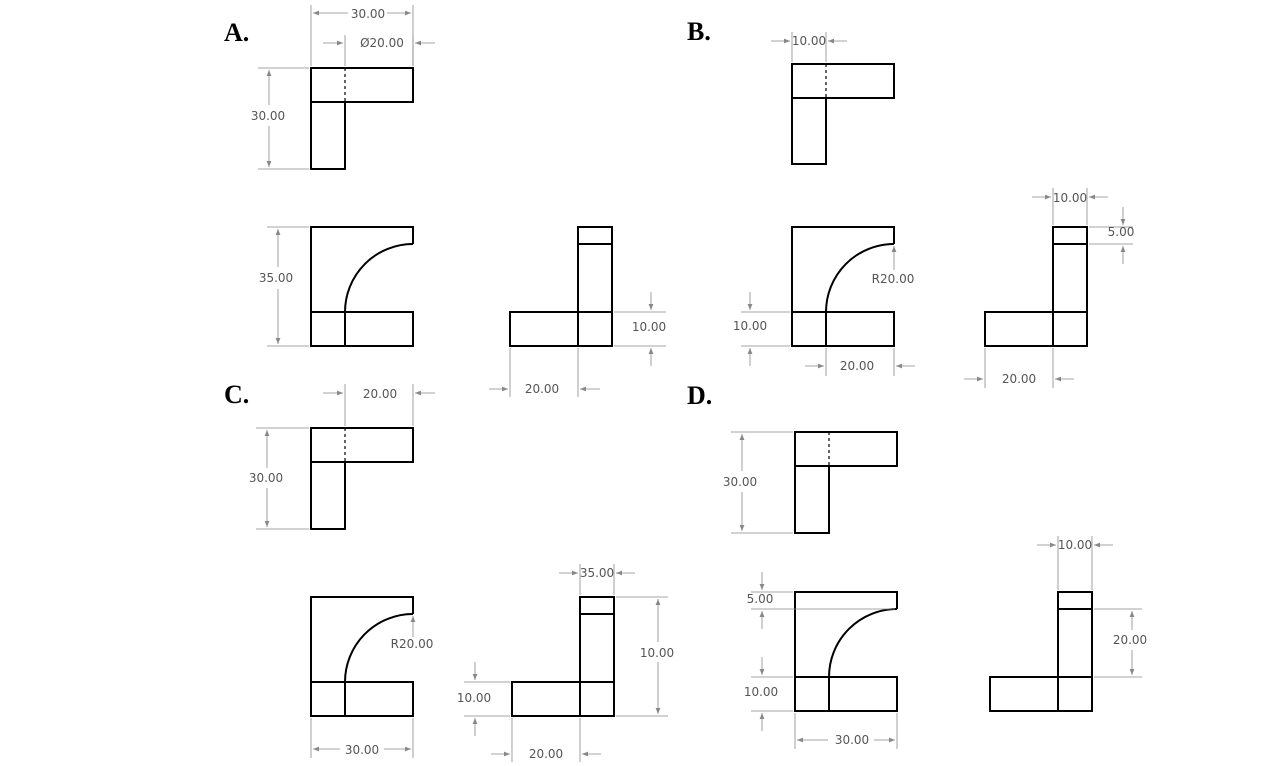 The width and height of the screenshot is (1276, 766). Describe the element at coordinates (846, 651) in the screenshot. I see `option-d-front-view` at that location.